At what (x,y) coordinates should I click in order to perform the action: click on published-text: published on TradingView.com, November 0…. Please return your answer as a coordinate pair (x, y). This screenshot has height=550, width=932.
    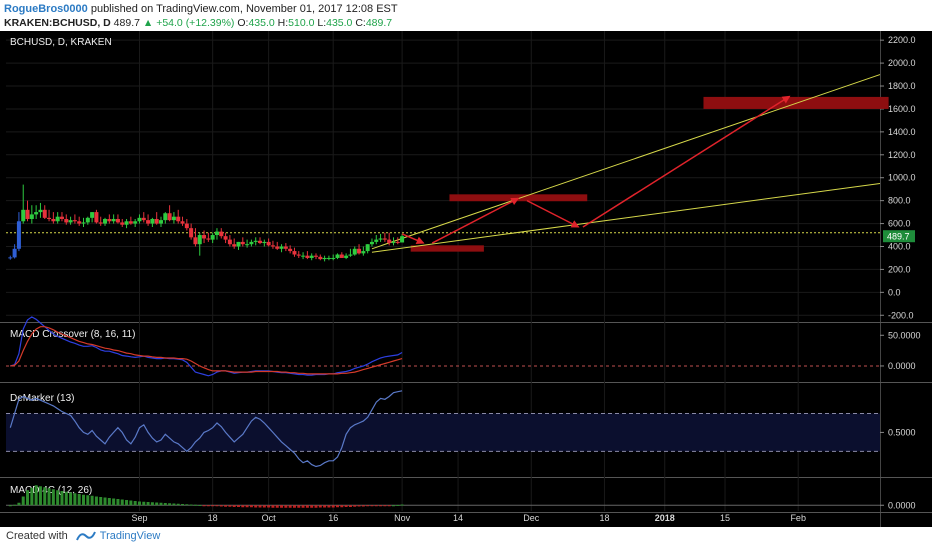
    Looking at the image, I should click on (244, 9).